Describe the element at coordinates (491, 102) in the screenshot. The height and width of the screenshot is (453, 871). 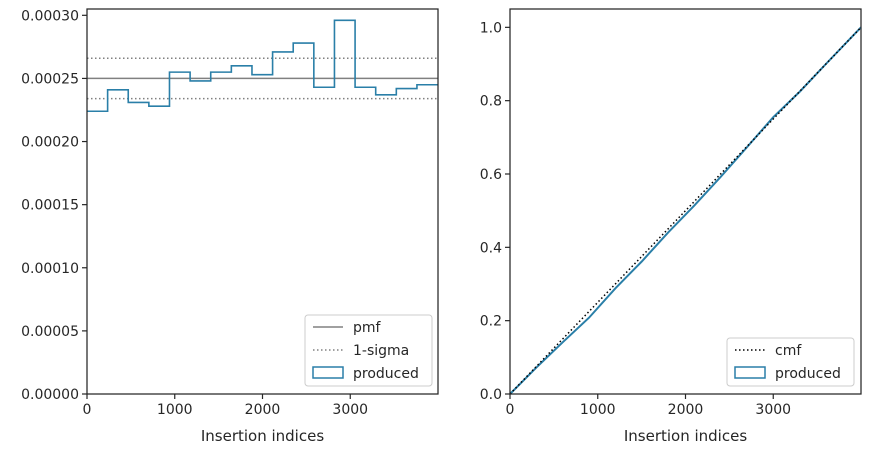
I see `y-tick-label: 0.8` at that location.